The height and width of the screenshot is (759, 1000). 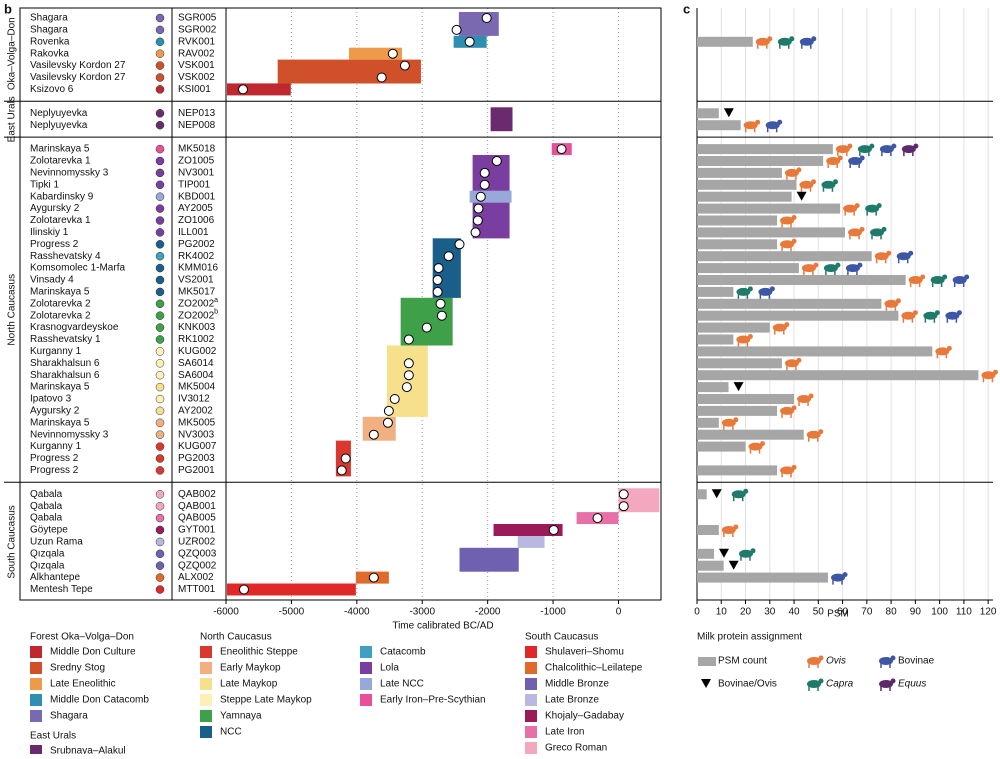 I want to click on site-name: Qızqala, so click(x=47, y=565).